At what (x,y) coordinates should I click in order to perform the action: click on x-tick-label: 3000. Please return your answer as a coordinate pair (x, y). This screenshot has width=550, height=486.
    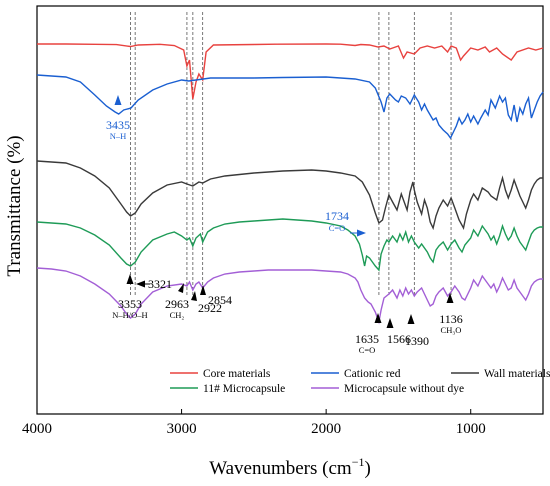
    Looking at the image, I should click on (182, 429).